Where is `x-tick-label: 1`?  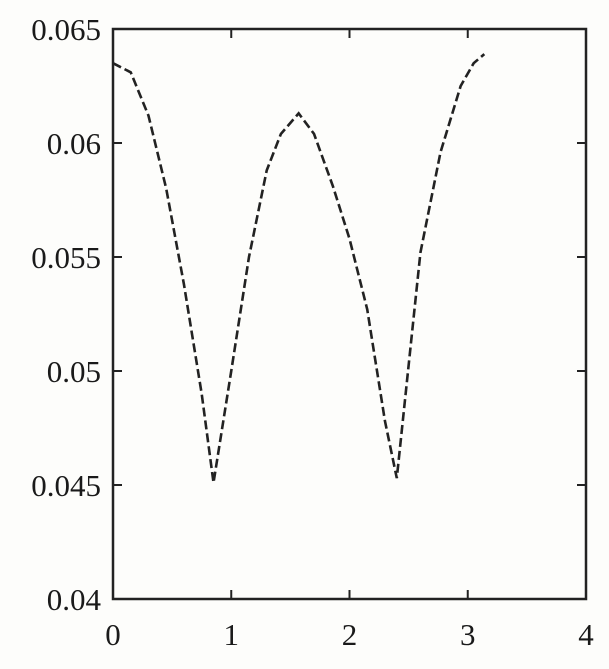 x-tick-label: 1 is located at coordinates (232, 634).